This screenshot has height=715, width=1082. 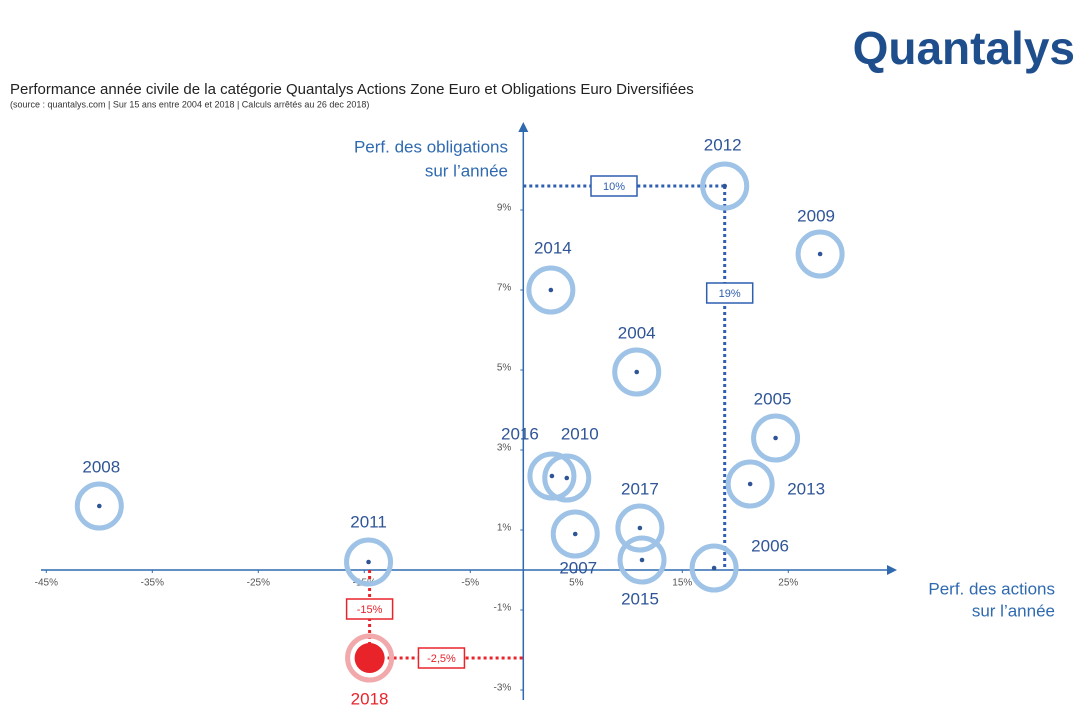 I want to click on y-axis-title: sur l’année, so click(x=466, y=170).